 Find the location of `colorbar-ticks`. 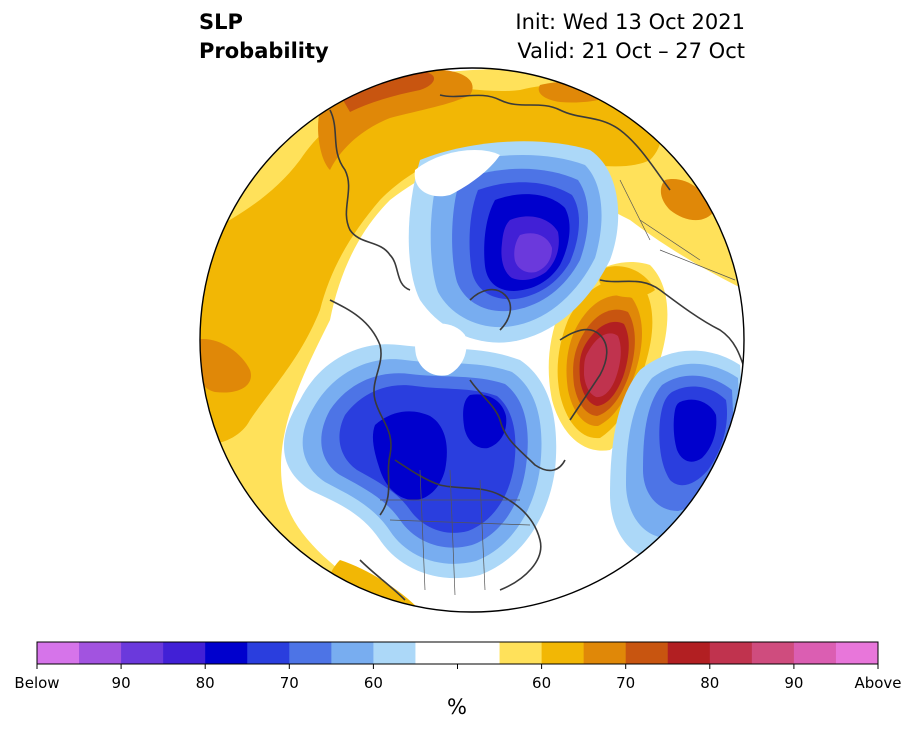

colorbar-ticks is located at coordinates (457, 666).